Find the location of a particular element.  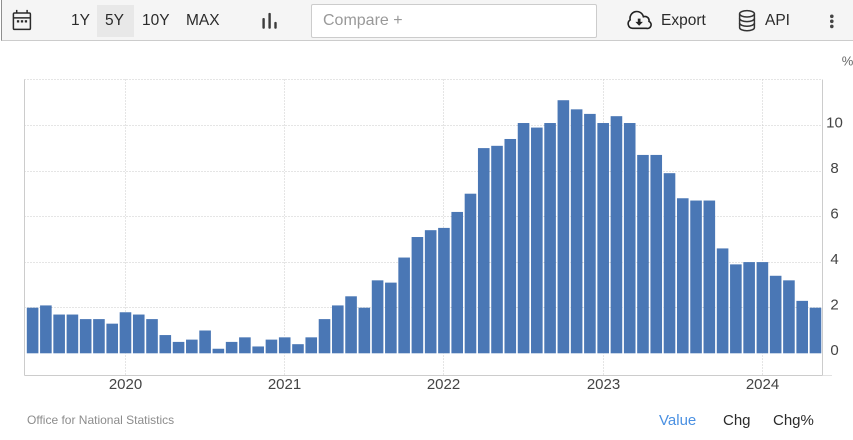

svg-text: 2023 is located at coordinates (603, 384).